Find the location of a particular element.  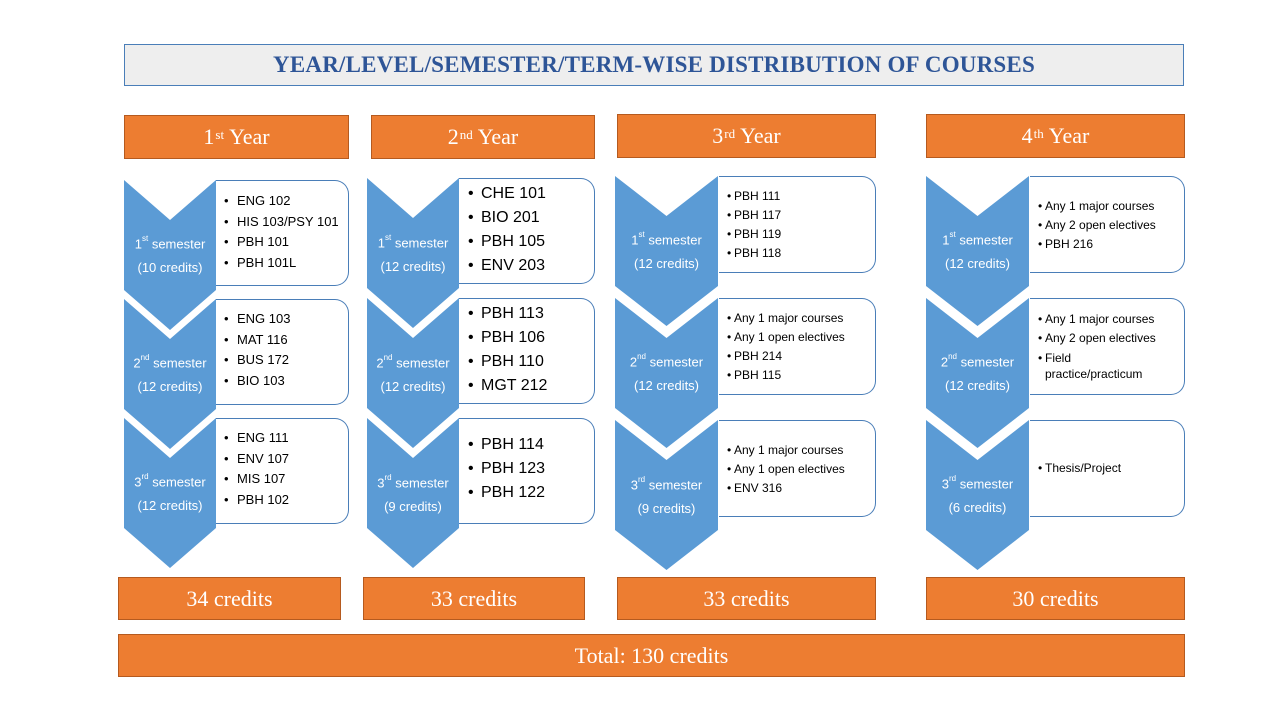

course-list-box: PBH 111 PBH 117 PBH 119 PBH 118 is located at coordinates (797, 224).